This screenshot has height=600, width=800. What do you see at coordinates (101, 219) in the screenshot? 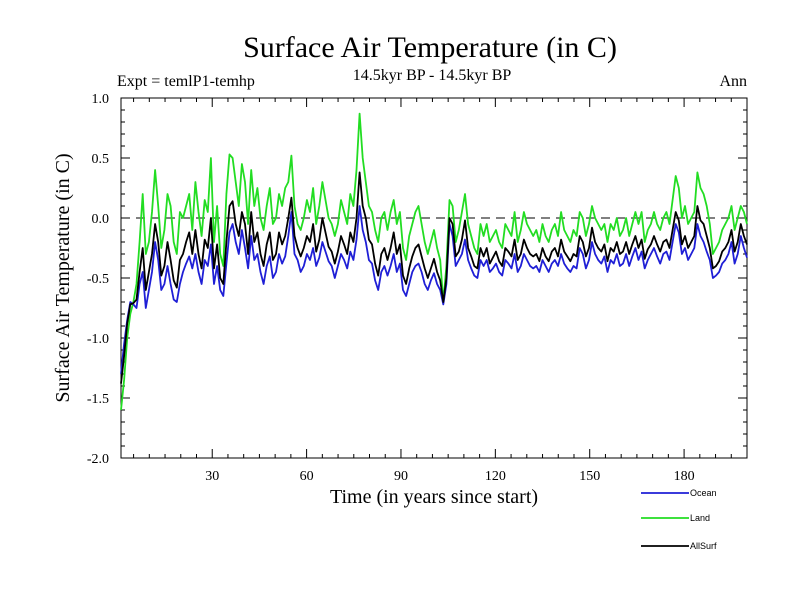
I see `y-tick-label: 0.0` at bounding box center [101, 219].